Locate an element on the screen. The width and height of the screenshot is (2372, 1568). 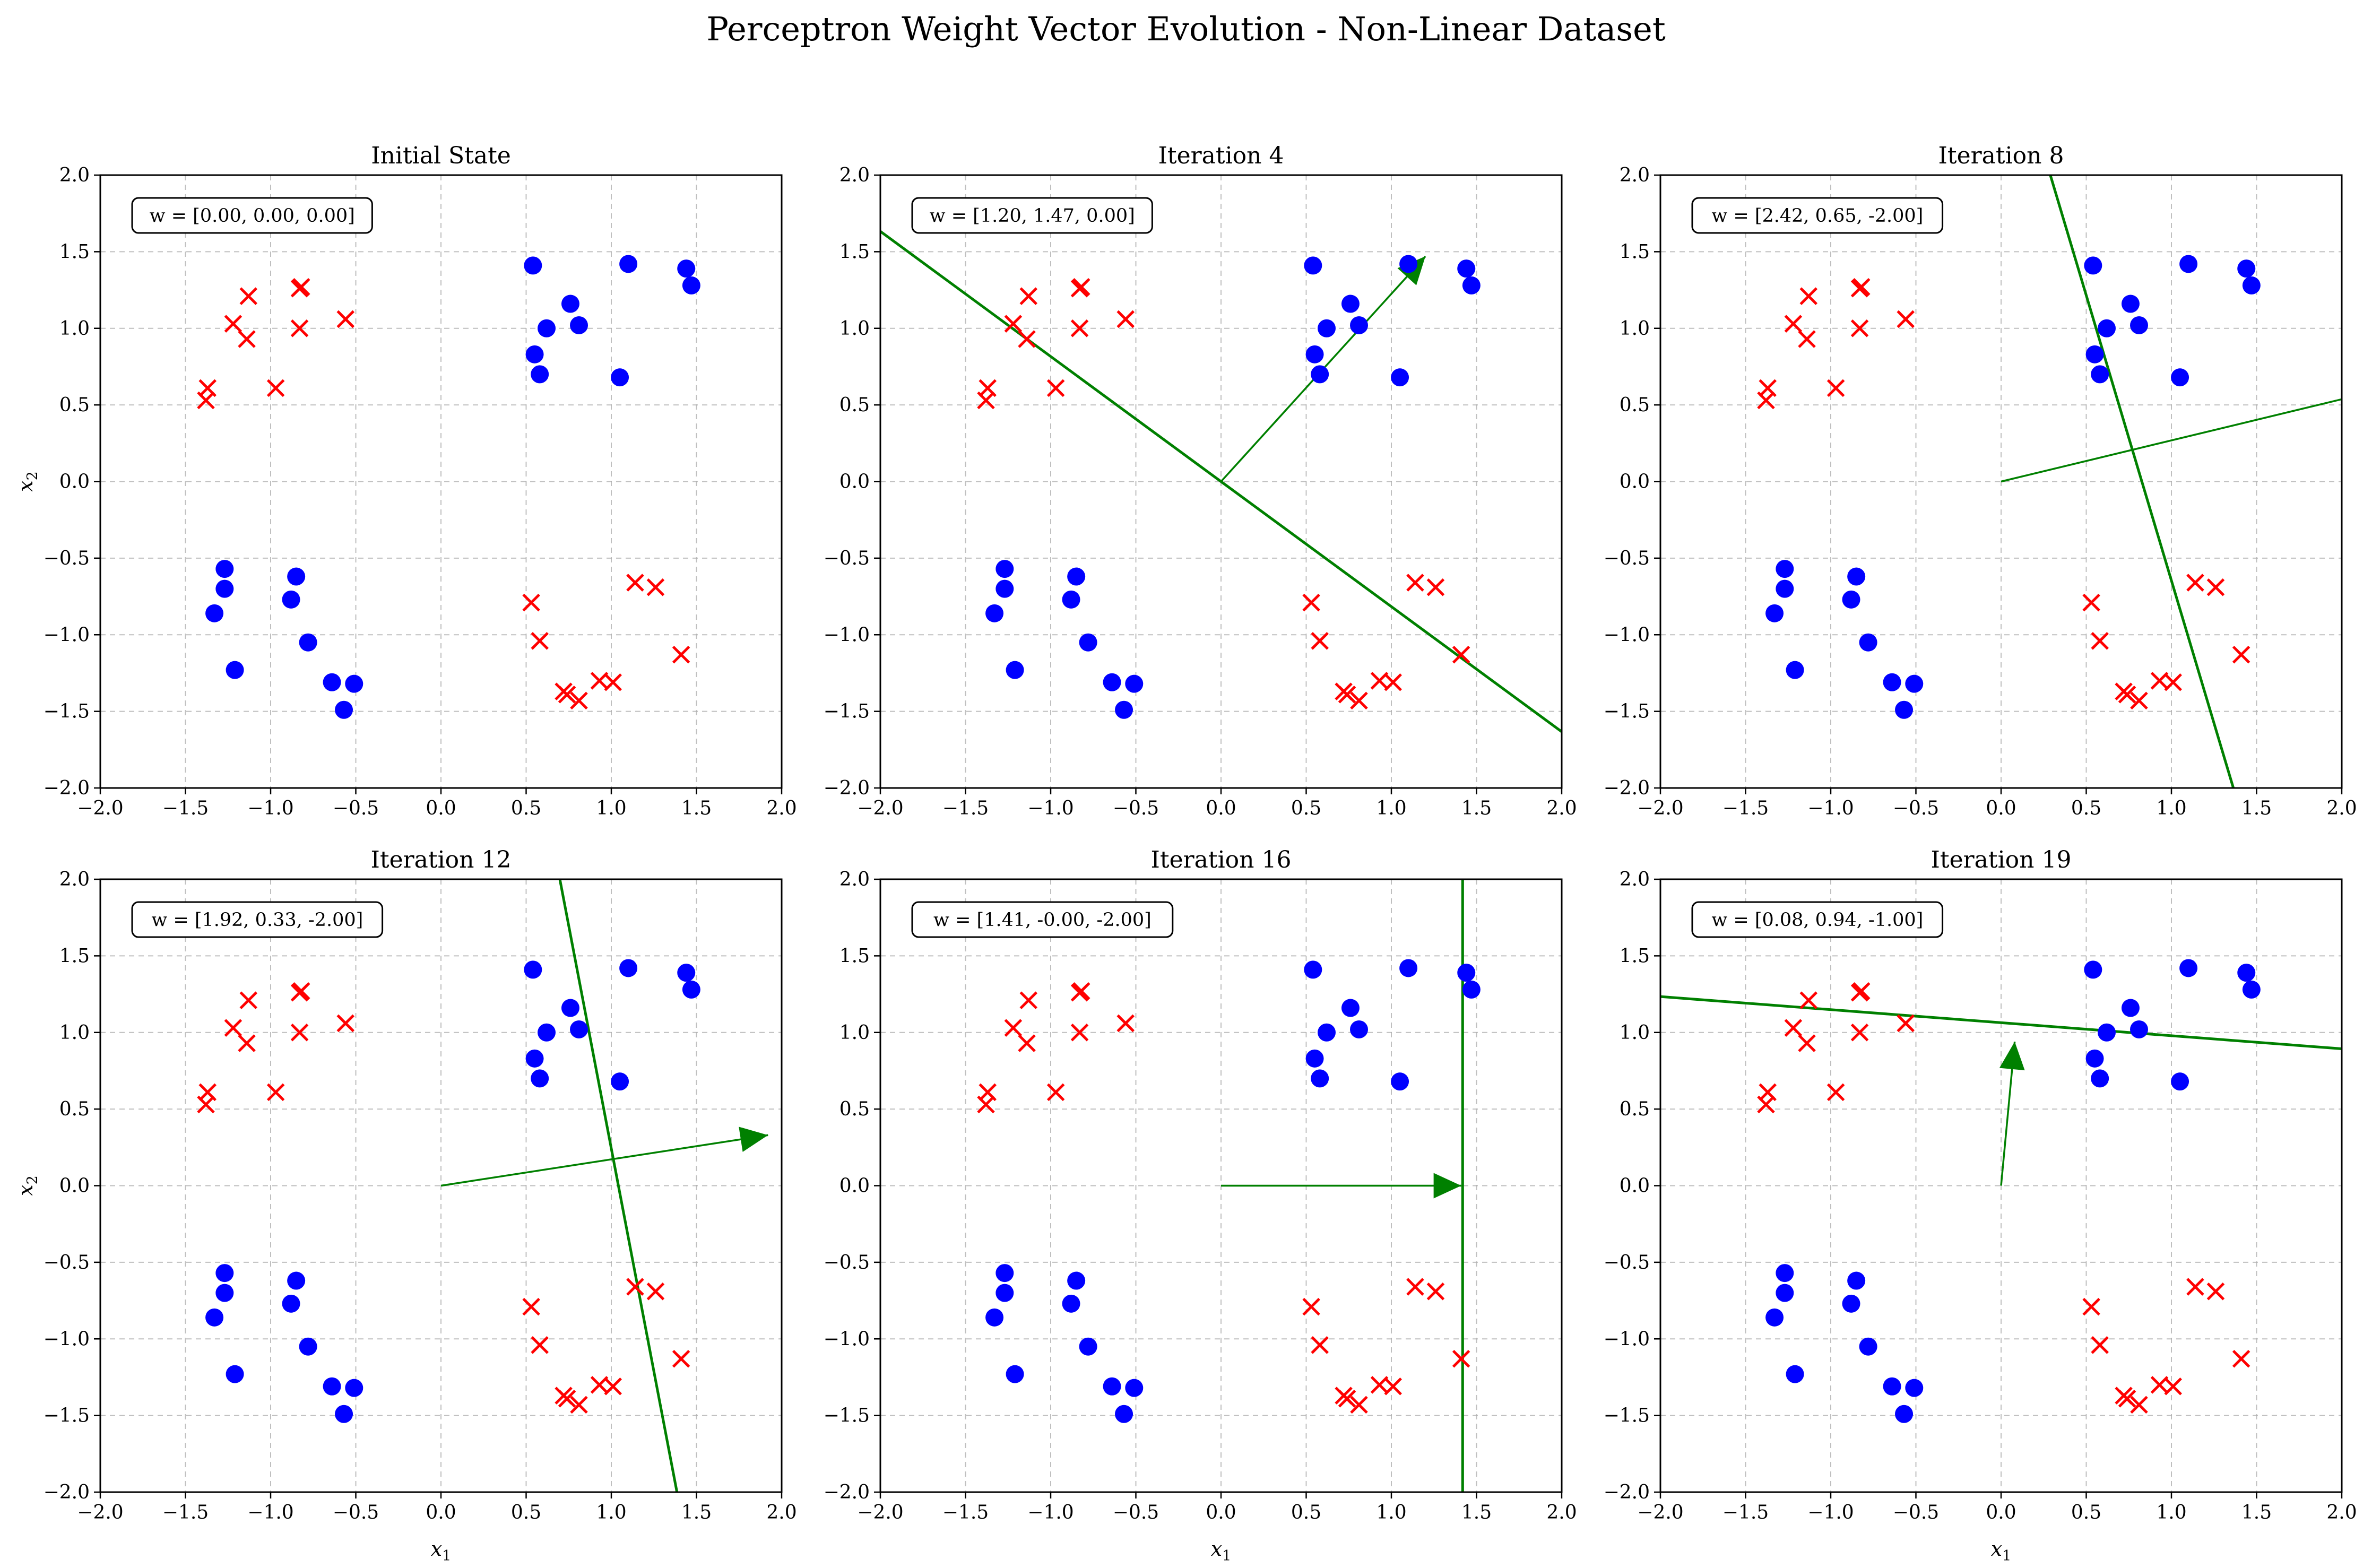
weights-label: w = [1.92, 0.33, -2.00] is located at coordinates (257, 920).